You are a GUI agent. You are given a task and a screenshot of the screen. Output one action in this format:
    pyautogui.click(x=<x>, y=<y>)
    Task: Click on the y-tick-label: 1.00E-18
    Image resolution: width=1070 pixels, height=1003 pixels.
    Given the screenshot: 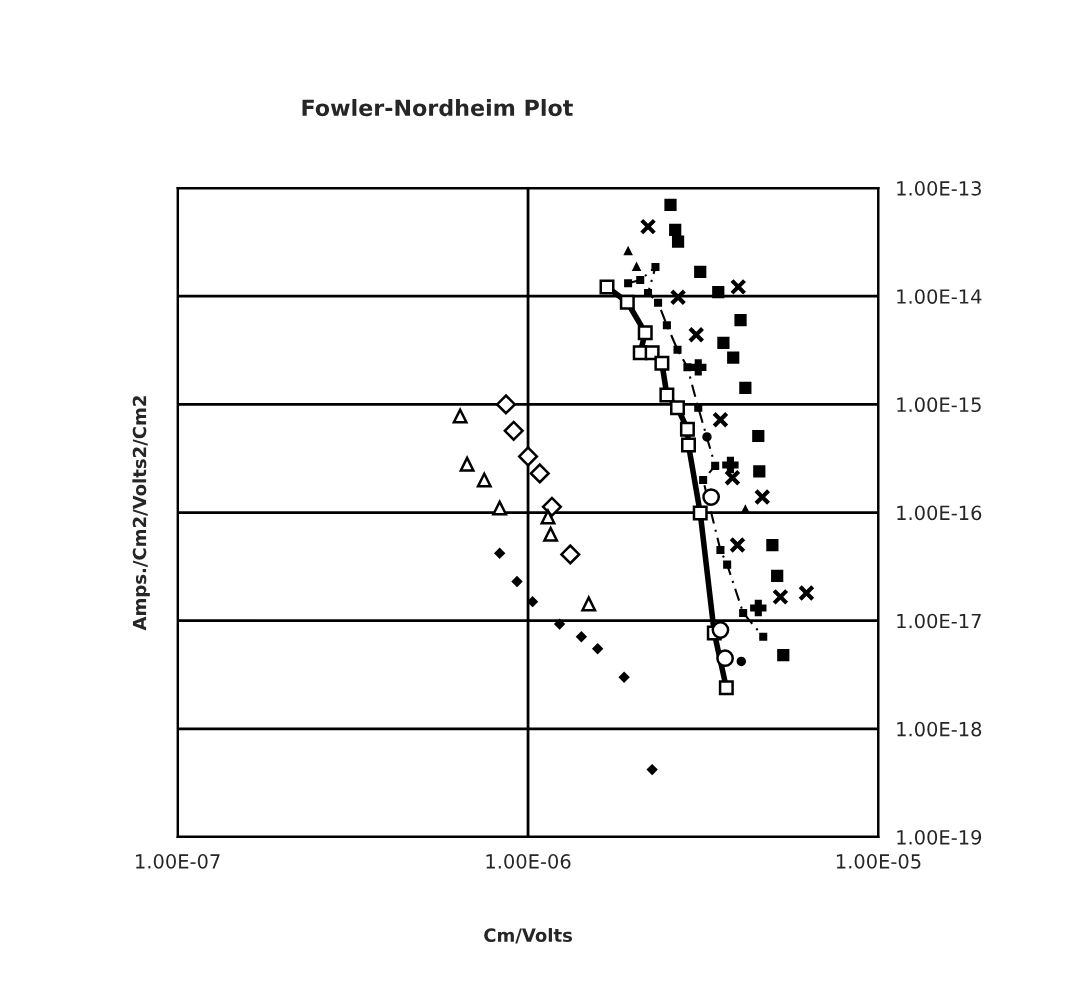 What is the action you would take?
    pyautogui.click(x=939, y=729)
    